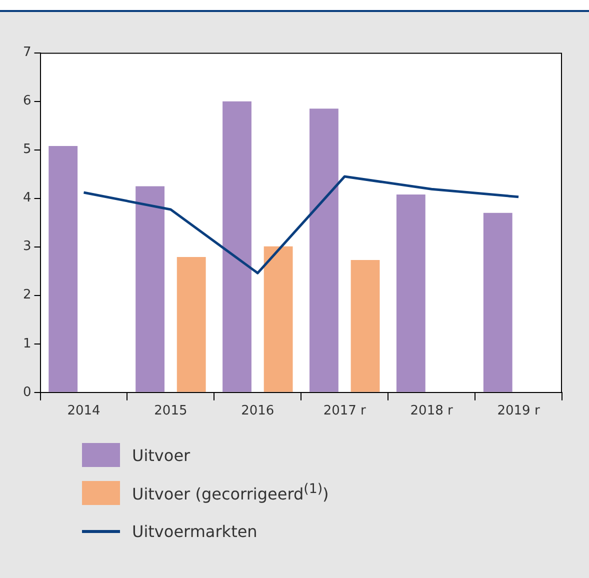 Image resolution: width=589 pixels, height=578 pixels. I want to click on x-tick-label: 2014, so click(83, 411).